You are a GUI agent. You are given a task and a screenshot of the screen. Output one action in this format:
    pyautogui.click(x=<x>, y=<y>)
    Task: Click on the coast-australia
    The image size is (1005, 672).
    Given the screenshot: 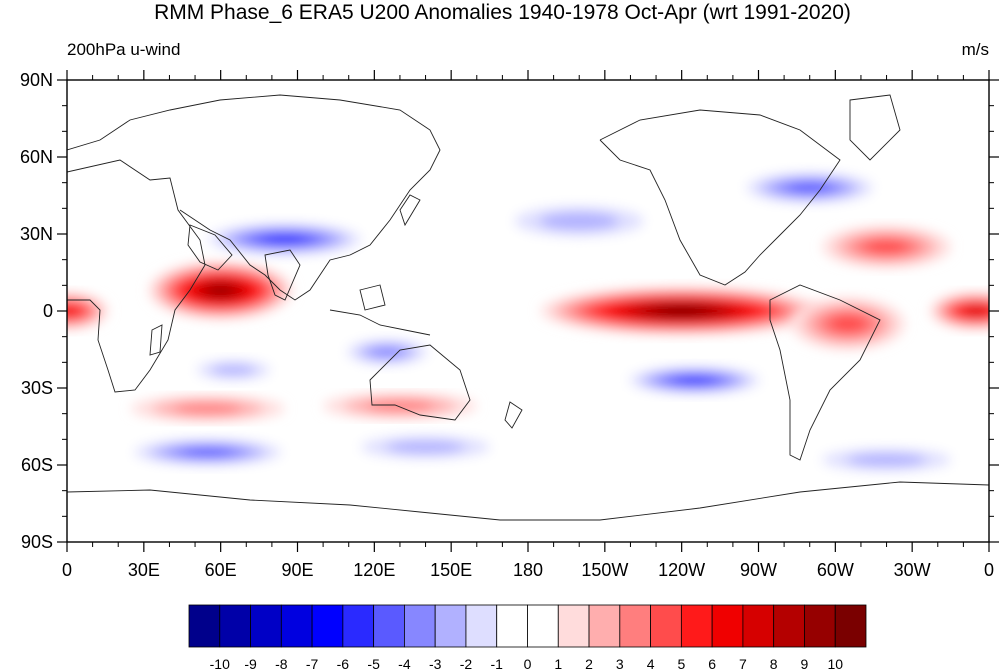 What is the action you would take?
    pyautogui.click(x=420, y=382)
    